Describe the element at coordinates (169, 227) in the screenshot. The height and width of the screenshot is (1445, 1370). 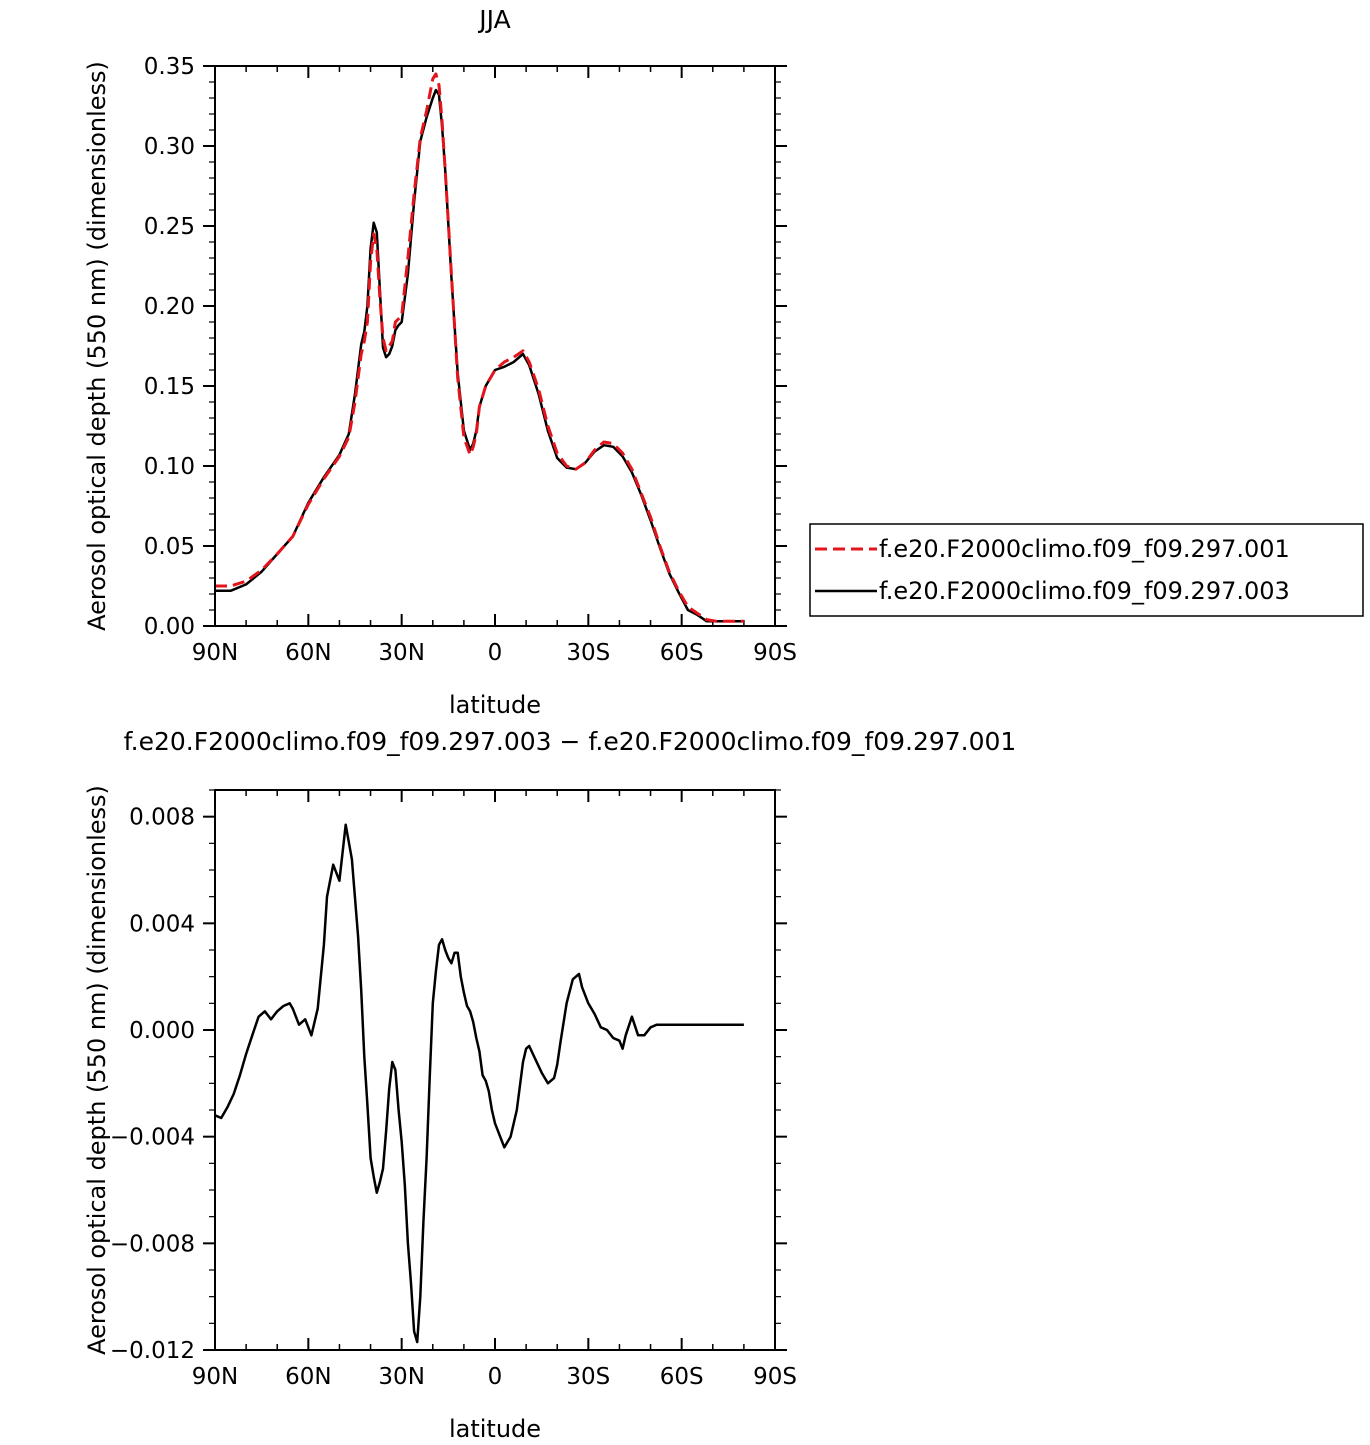
I see `top-y-tick-label: 0.25` at that location.